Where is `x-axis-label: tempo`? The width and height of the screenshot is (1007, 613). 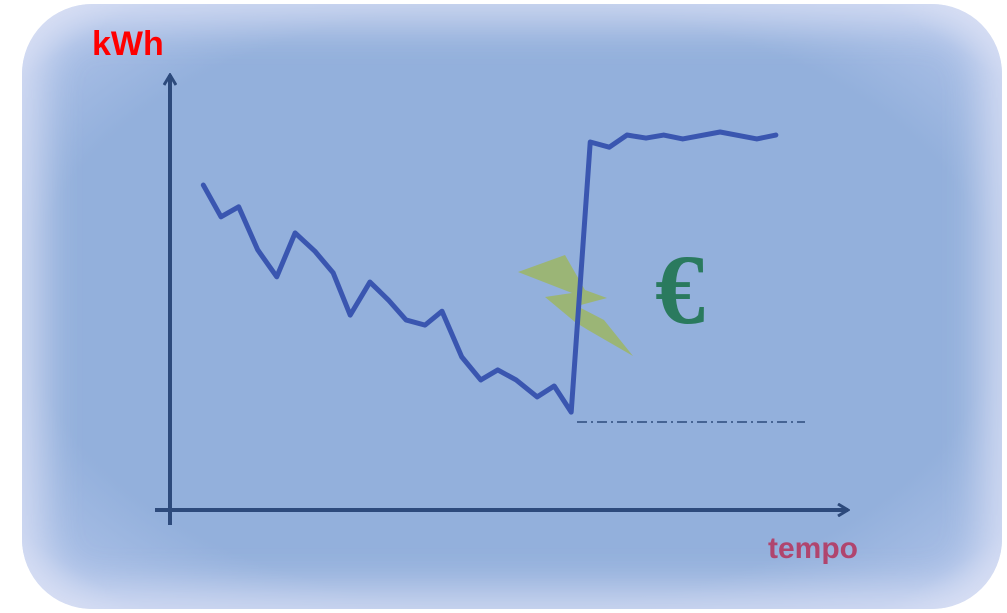
x-axis-label: tempo is located at coordinates (813, 548).